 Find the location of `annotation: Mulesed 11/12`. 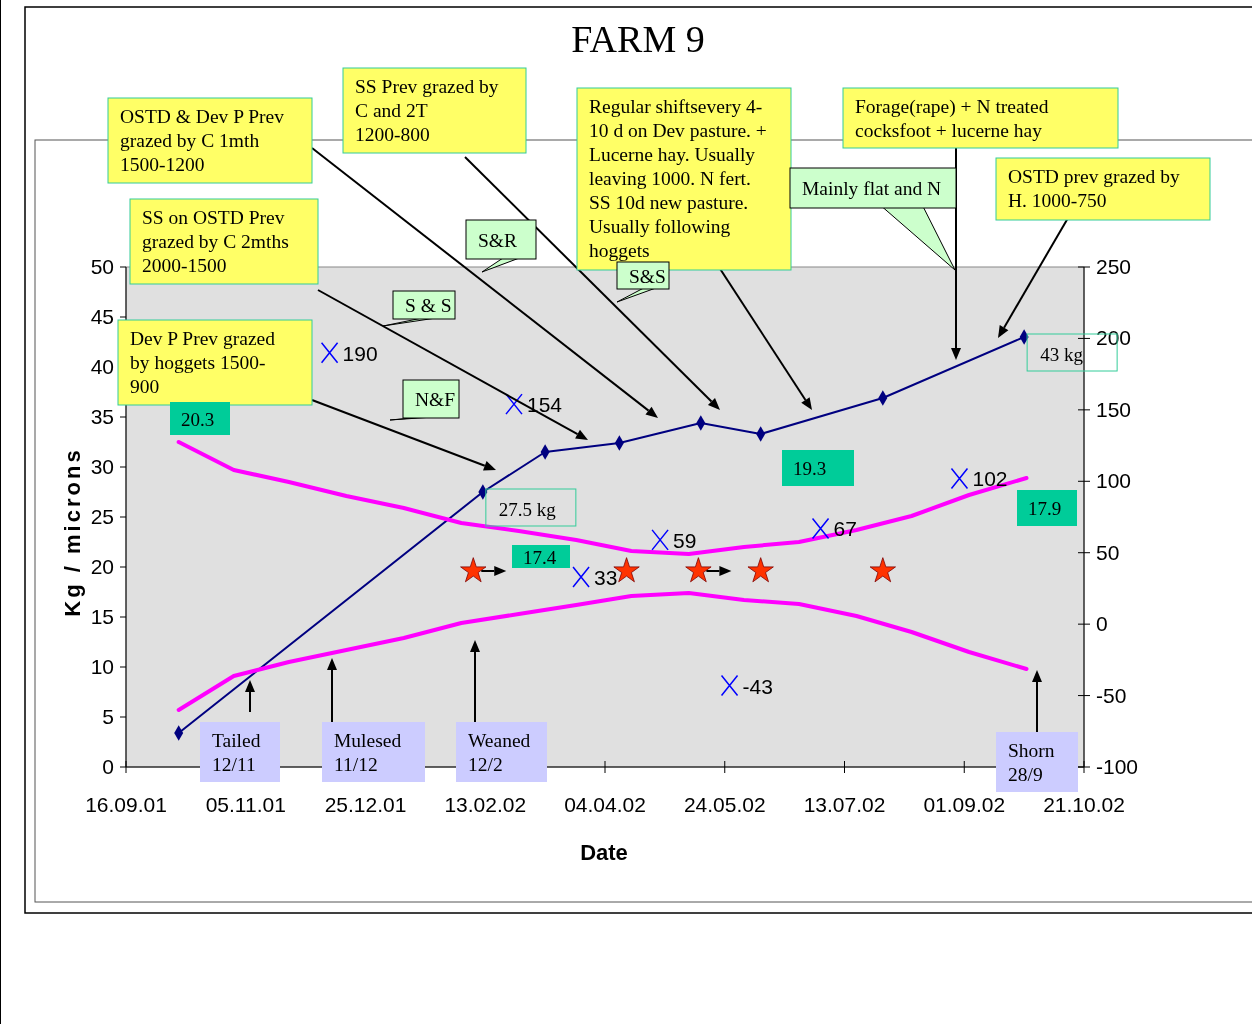

annotation: Mulesed 11/12 is located at coordinates (368, 752).